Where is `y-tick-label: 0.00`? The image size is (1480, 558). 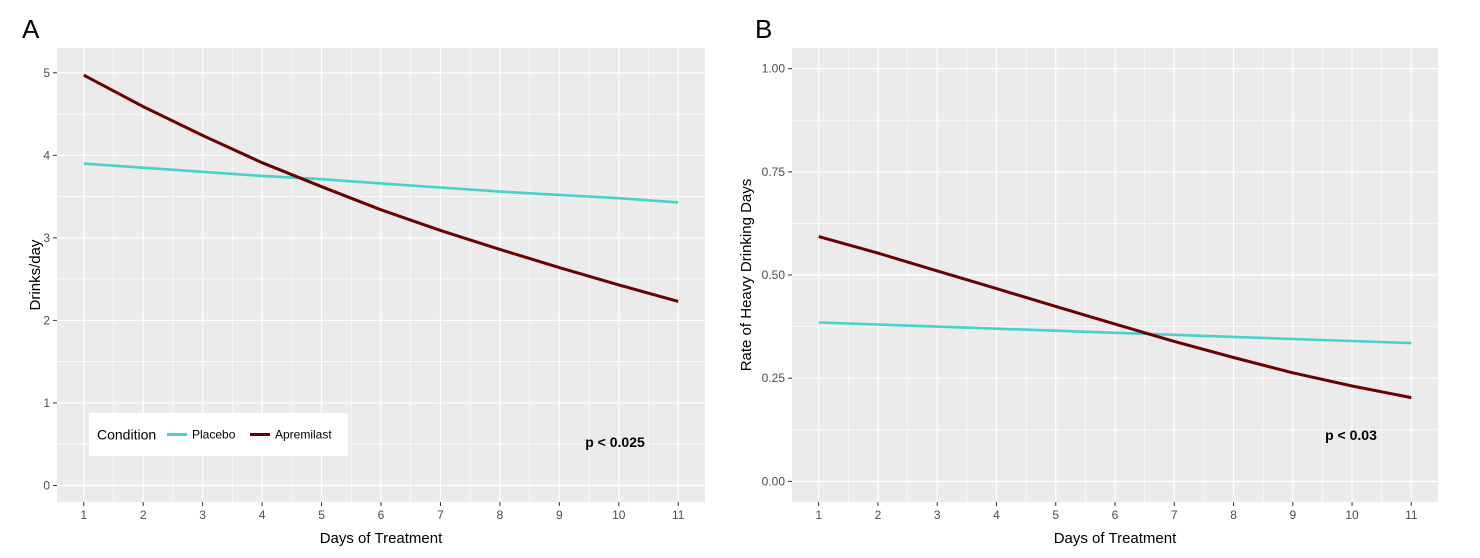
y-tick-label: 0.00 is located at coordinates (774, 481).